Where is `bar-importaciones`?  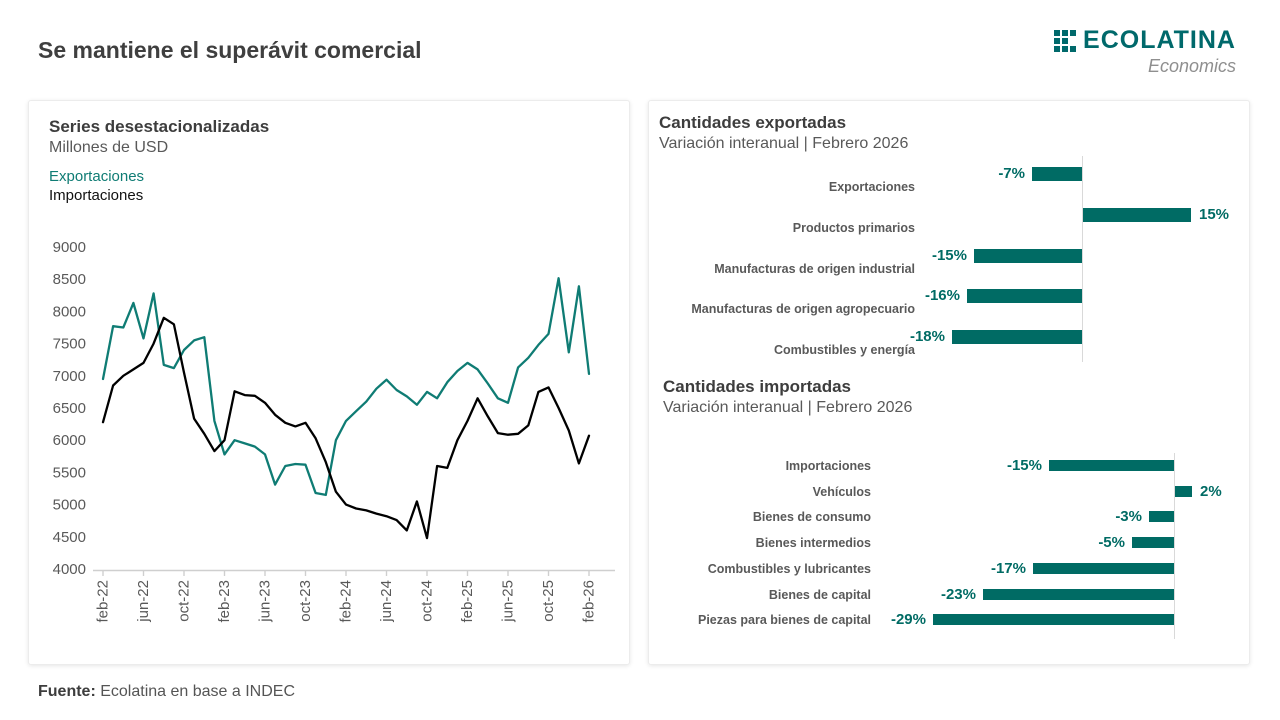 bar-importaciones is located at coordinates (1111, 465).